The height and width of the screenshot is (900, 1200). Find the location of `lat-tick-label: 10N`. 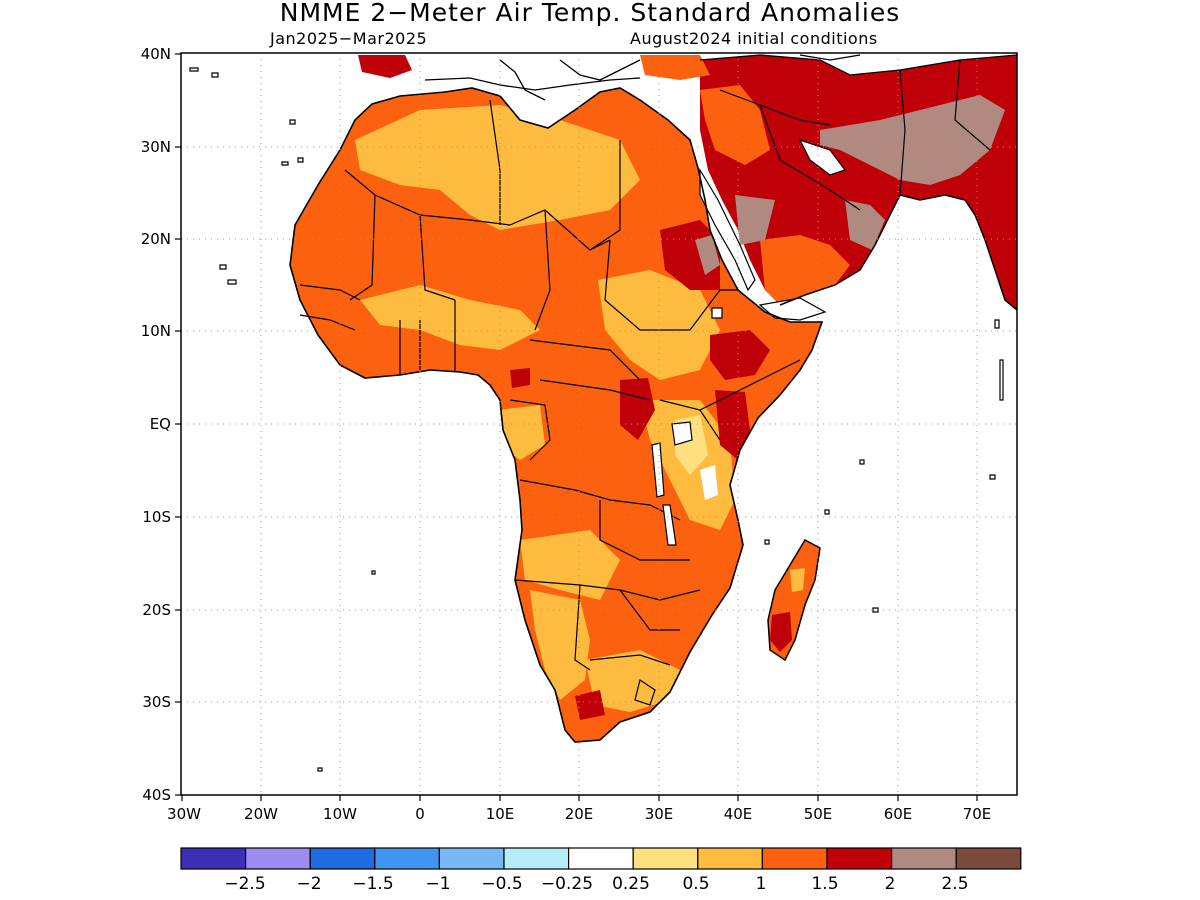

lat-tick-label: 10N is located at coordinates (156, 331).